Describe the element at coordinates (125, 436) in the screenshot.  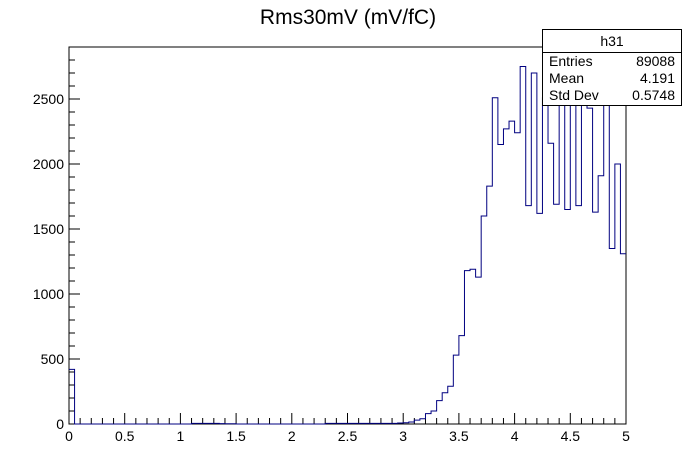
I see `x-tick-label: 0.5` at that location.